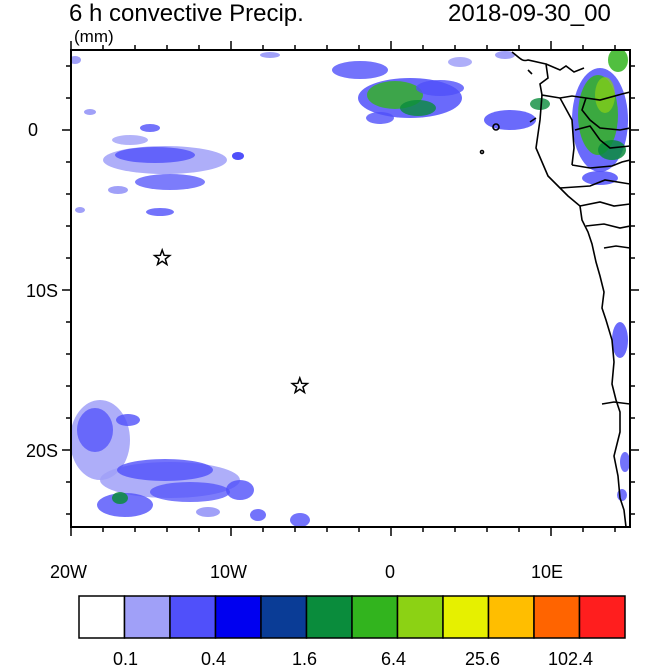 The image size is (650, 667). What do you see at coordinates (394, 658) in the screenshot?
I see `colorbar-label-6-4: 6.4` at bounding box center [394, 658].